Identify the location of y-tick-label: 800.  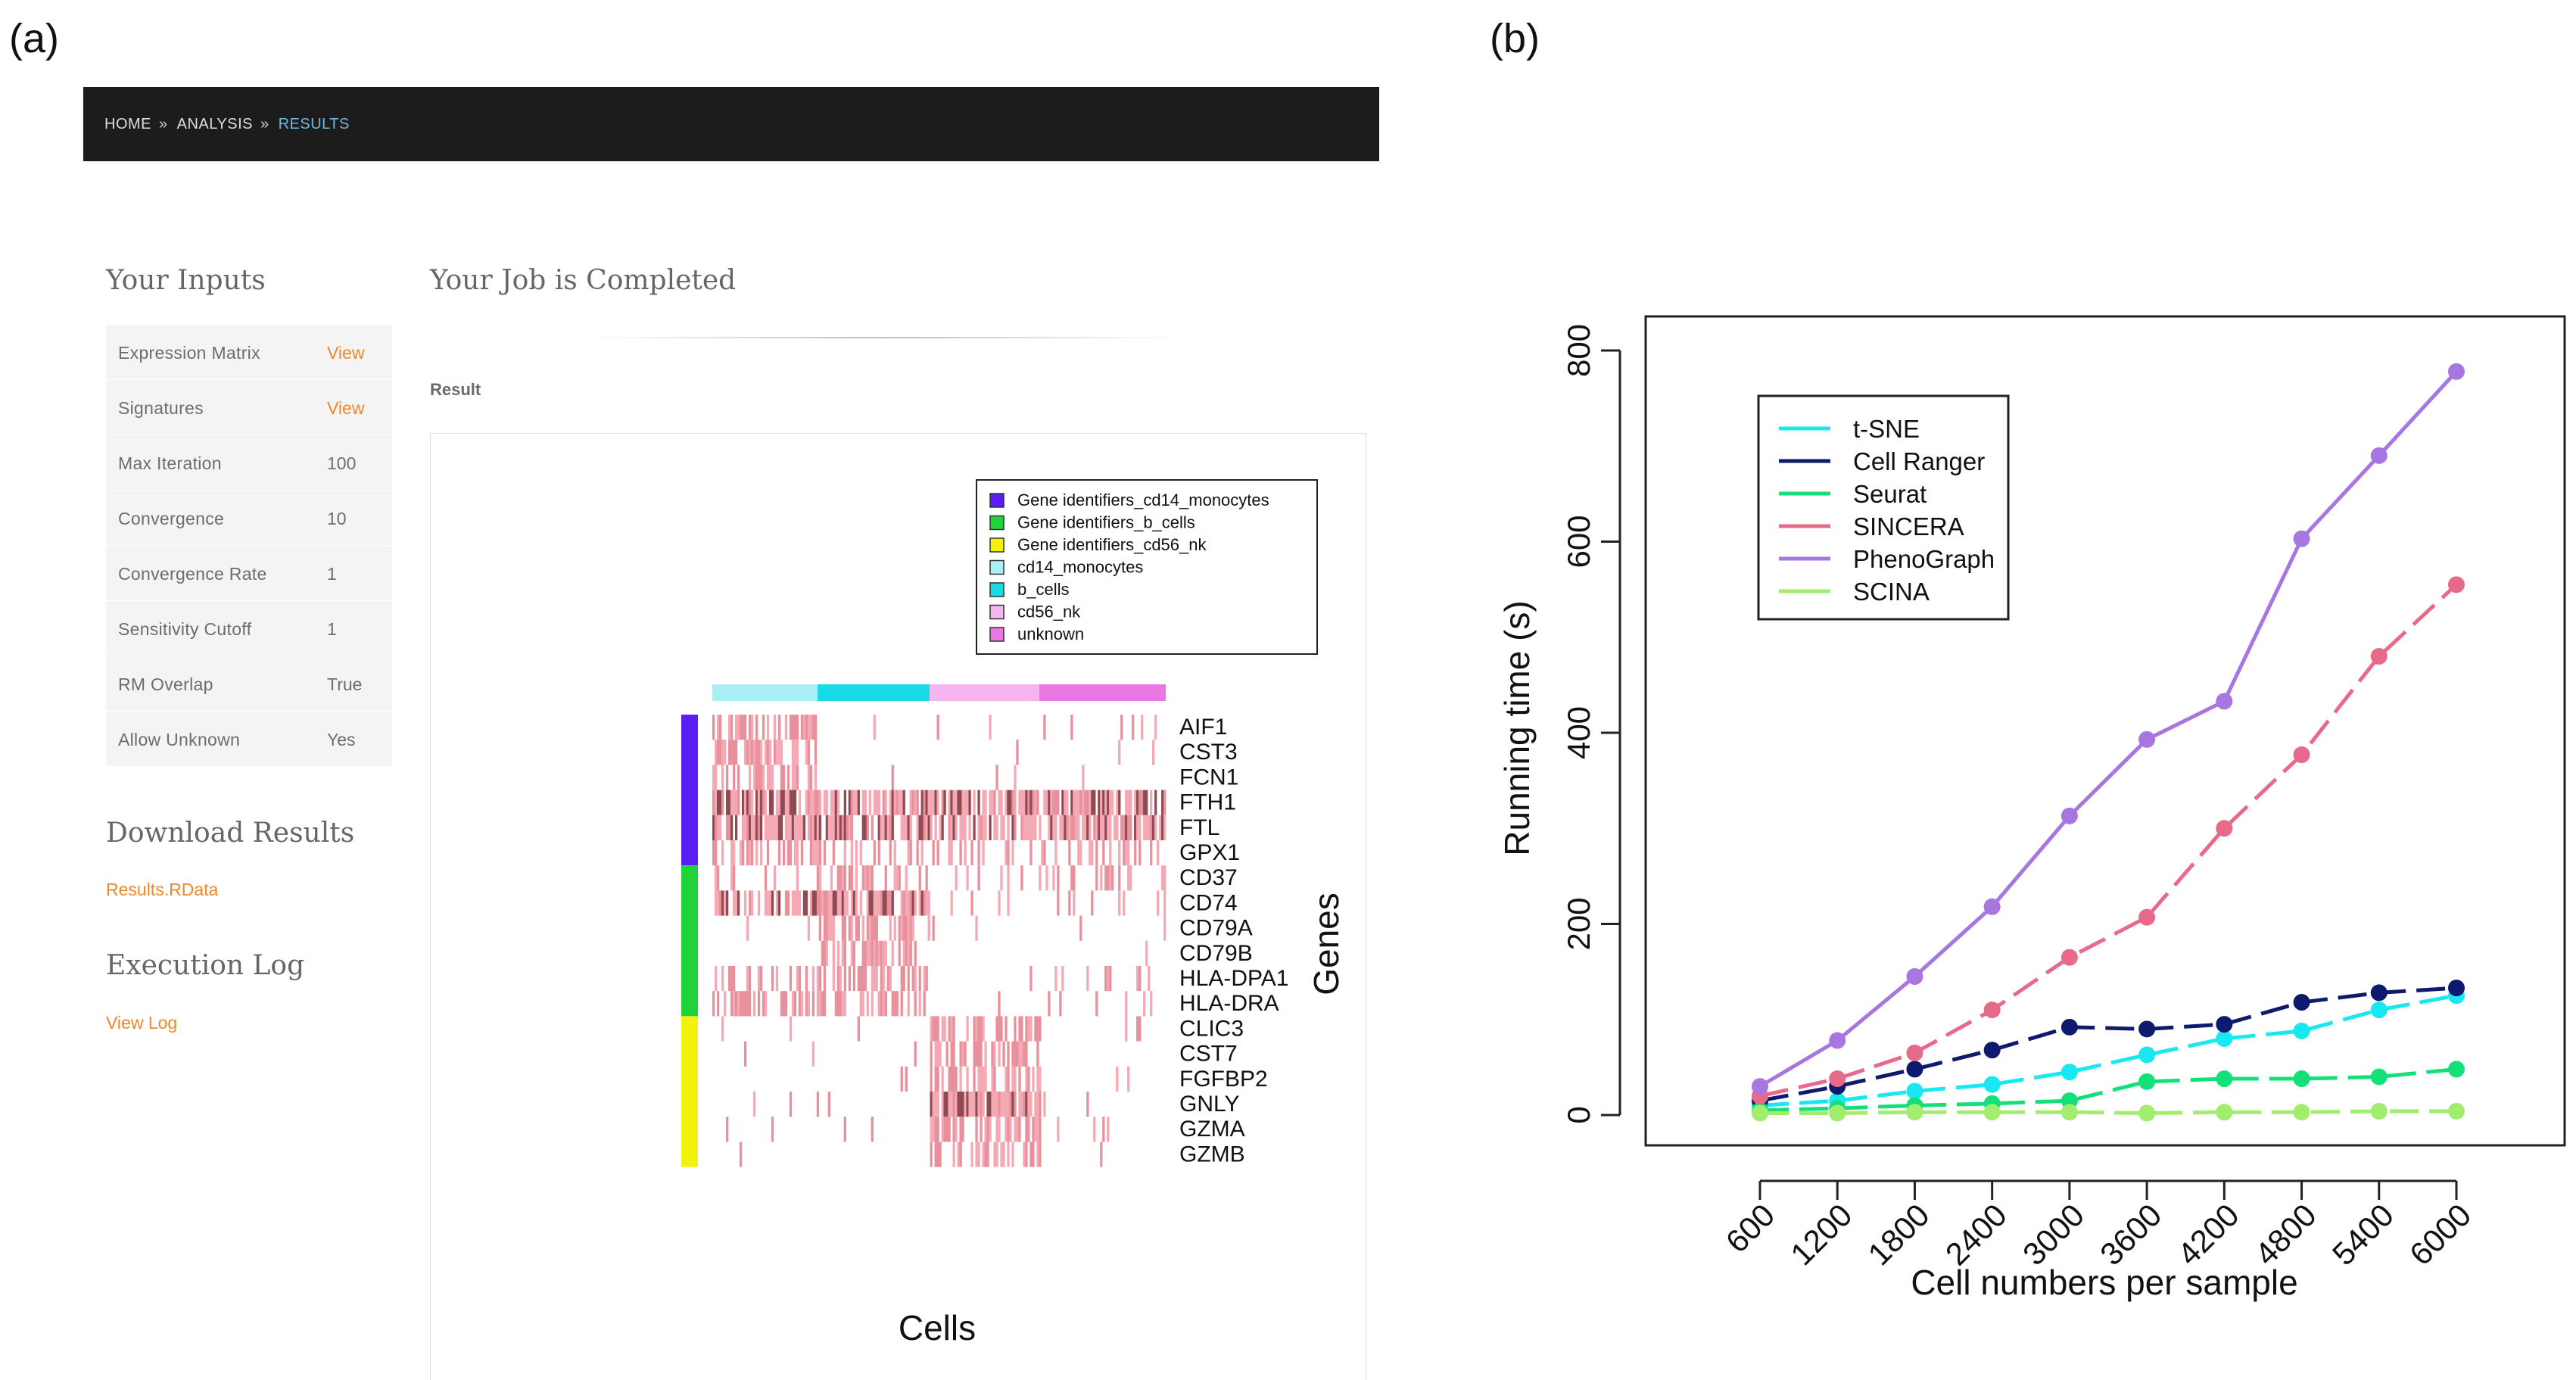
(1578, 350).